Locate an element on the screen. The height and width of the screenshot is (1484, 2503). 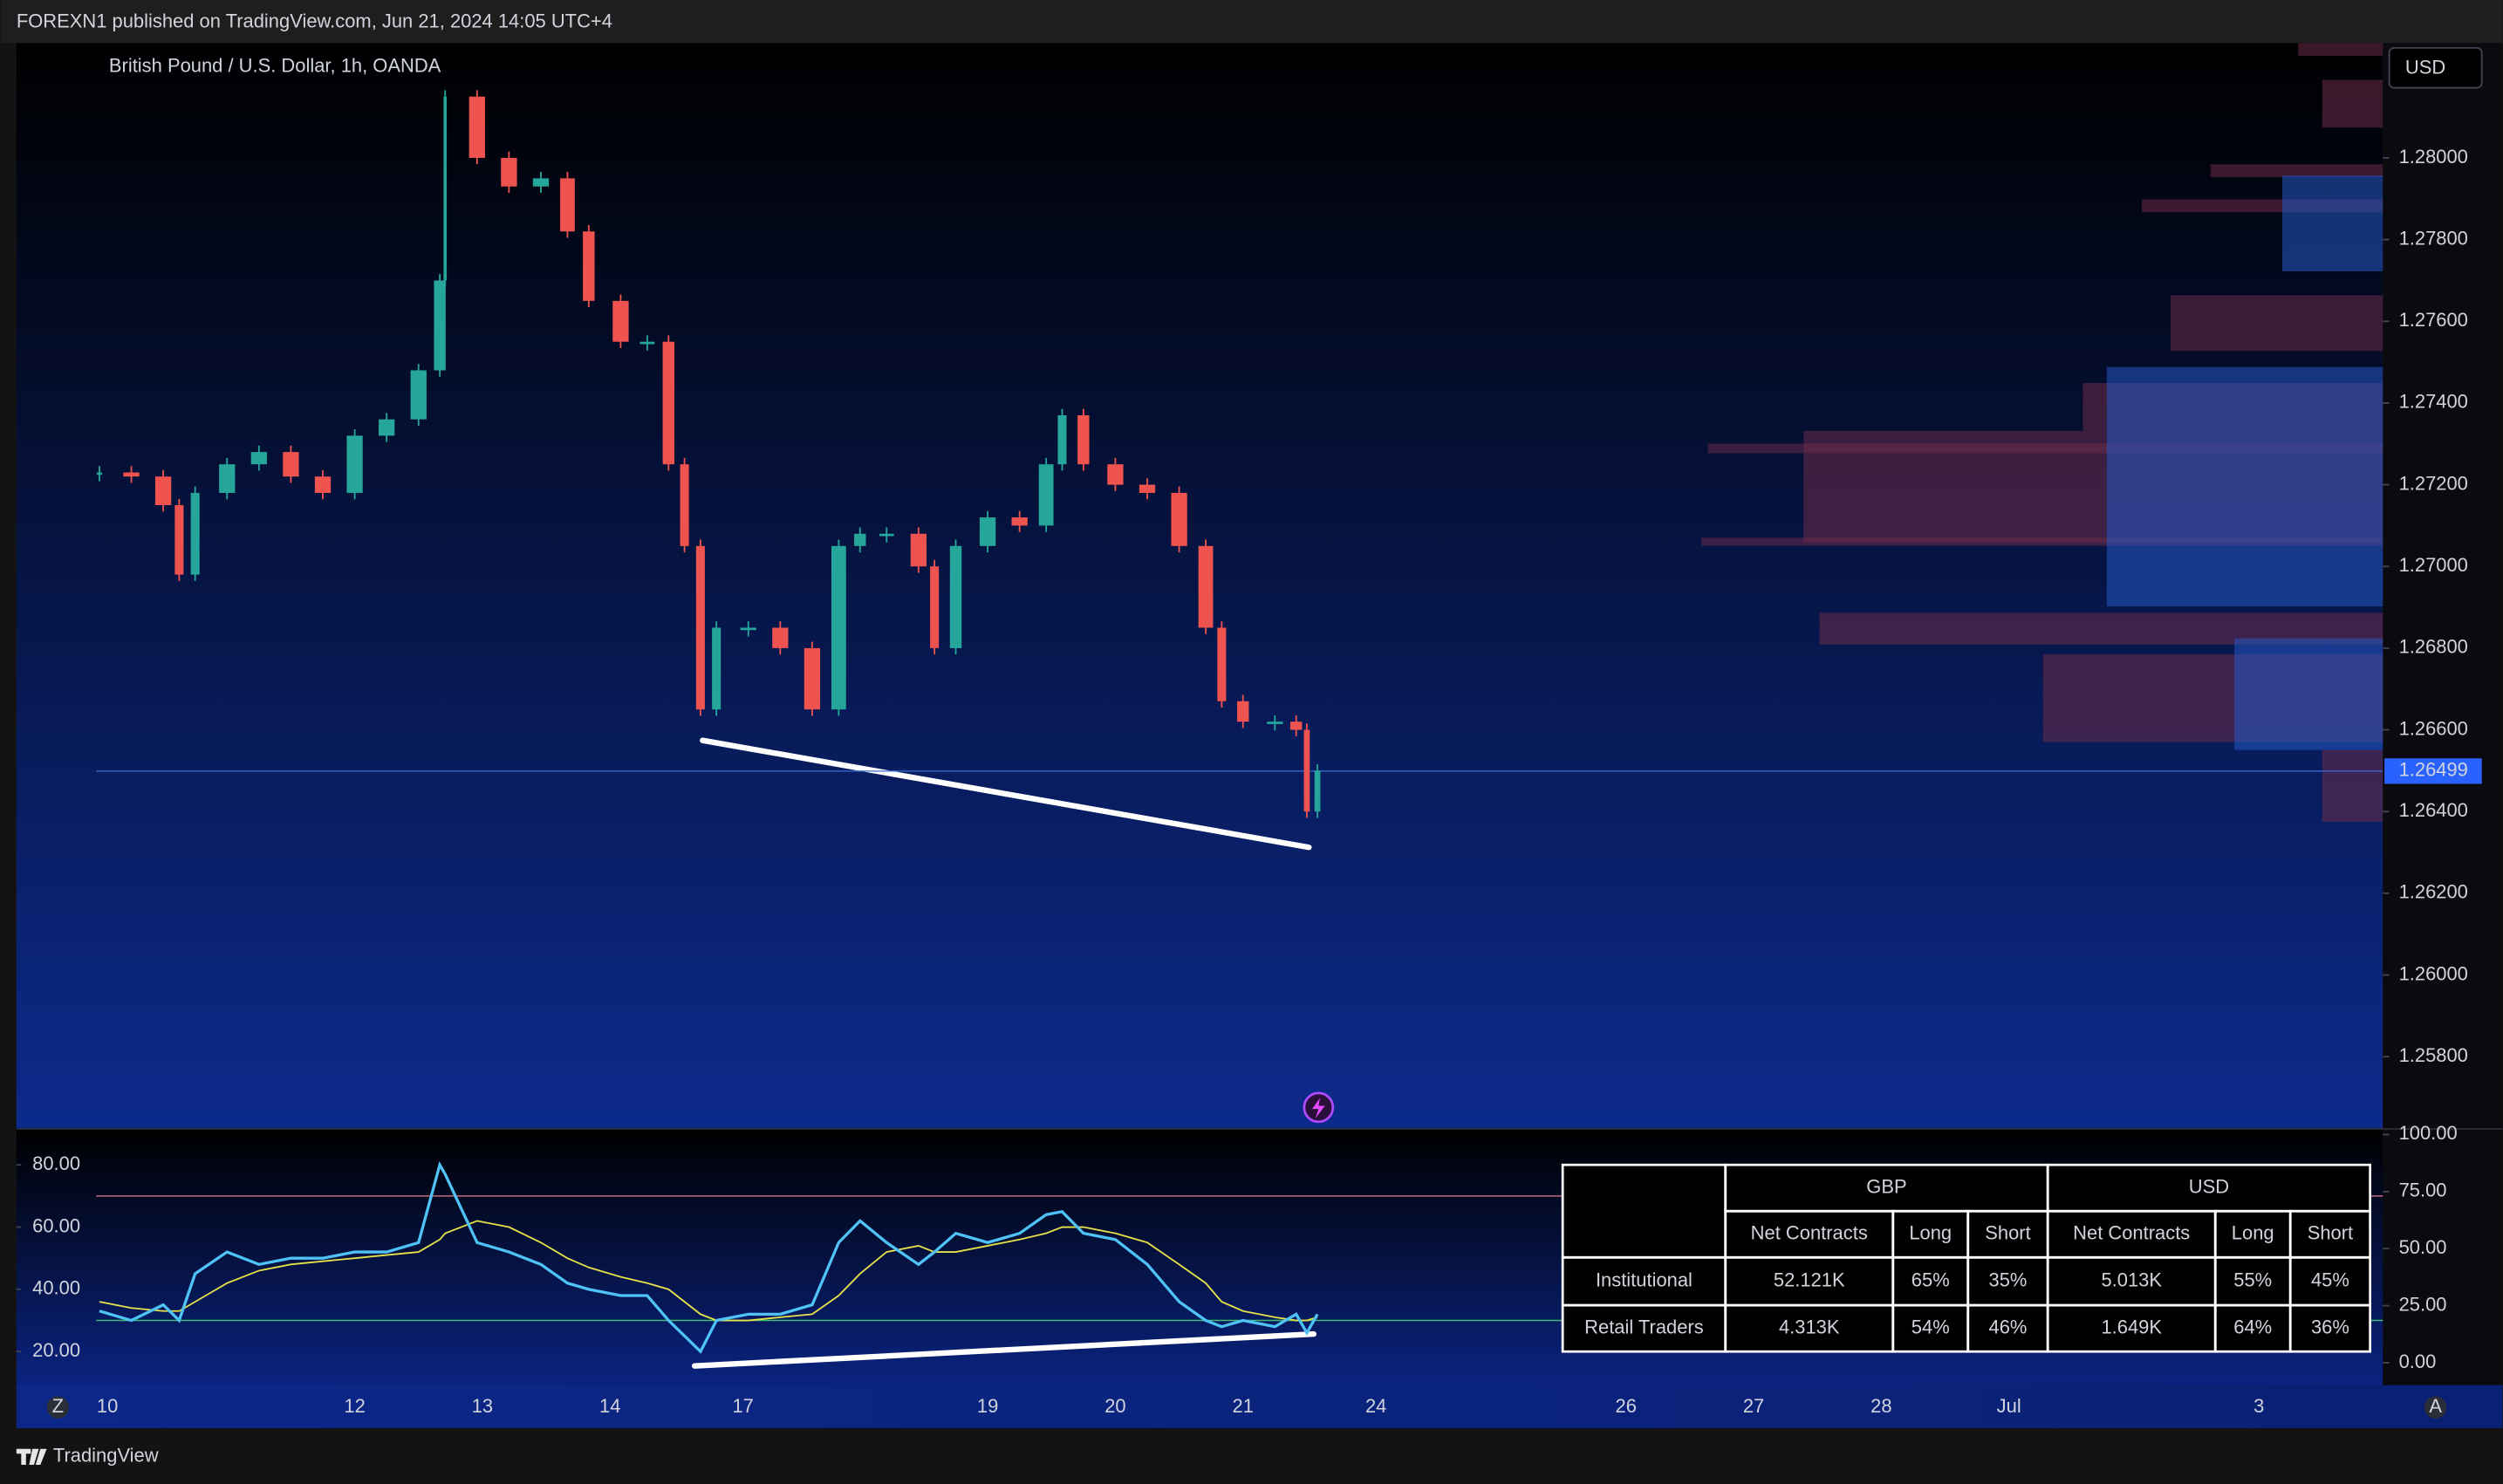
last-price-box is located at coordinates (2433, 771).